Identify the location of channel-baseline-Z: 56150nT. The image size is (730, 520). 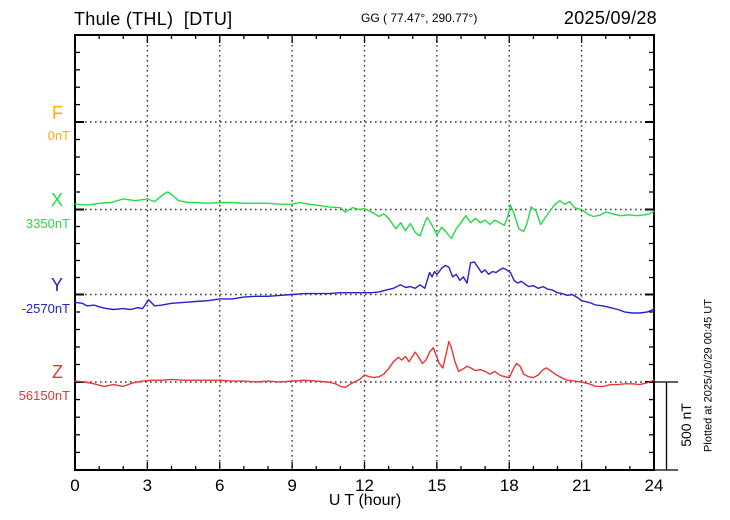
(44, 395).